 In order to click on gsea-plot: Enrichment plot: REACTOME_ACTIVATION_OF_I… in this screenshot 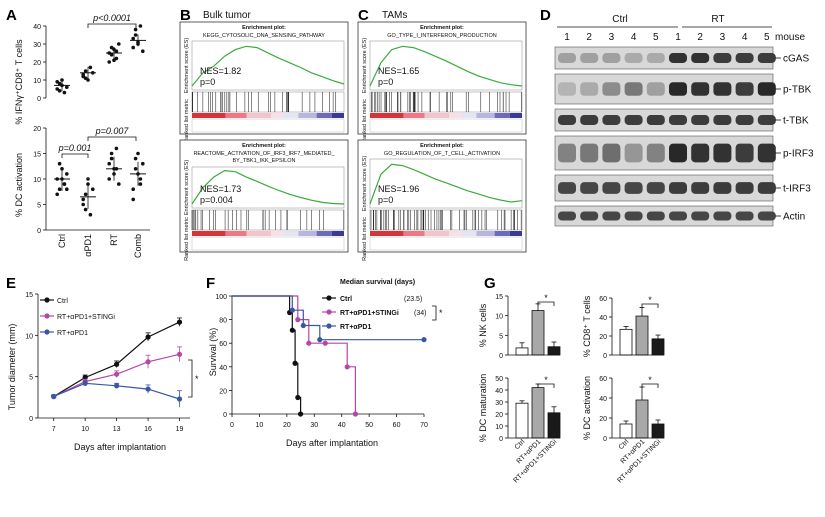, I will do `click(264, 200)`.